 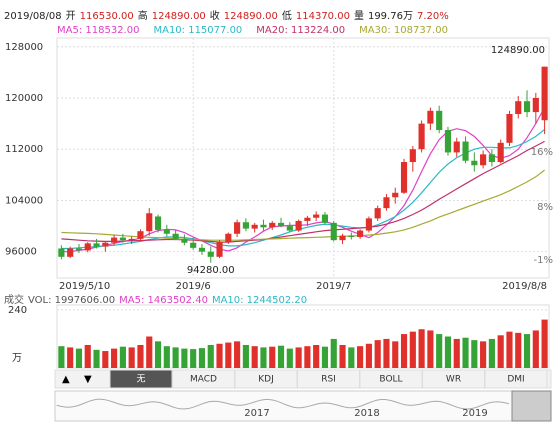 I want to click on high-annotation: 124890.00, so click(x=518, y=50).